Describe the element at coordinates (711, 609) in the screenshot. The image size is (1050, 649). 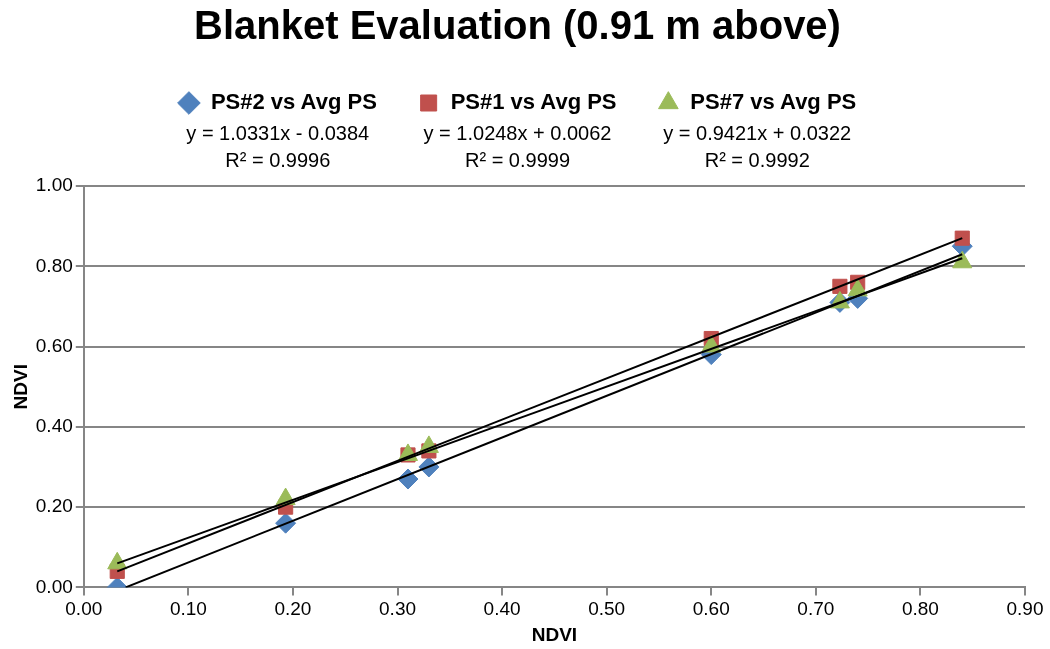
I see `x-tick-label: 0.60` at that location.